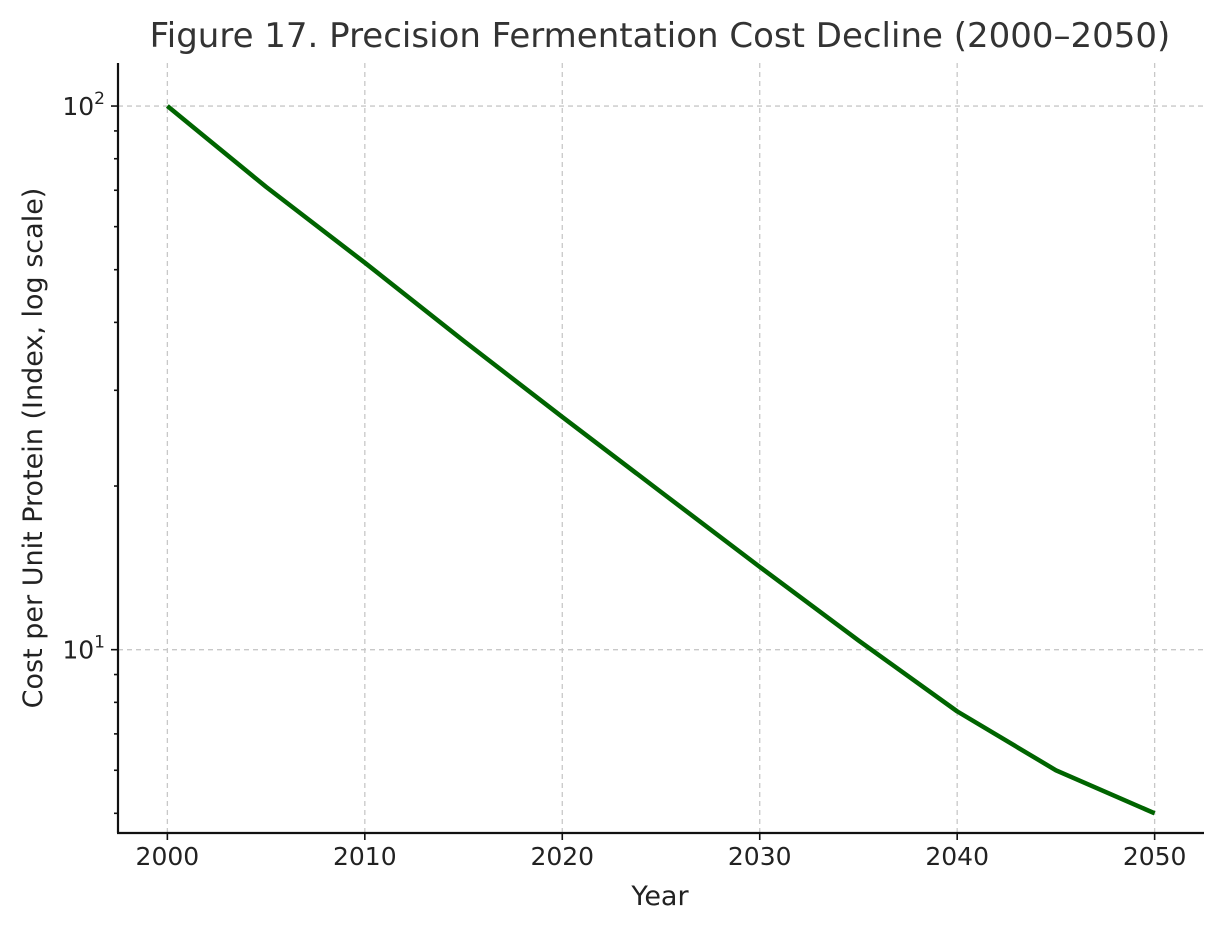  I want to click on y-tick-label: 10¹, so click(83, 649).